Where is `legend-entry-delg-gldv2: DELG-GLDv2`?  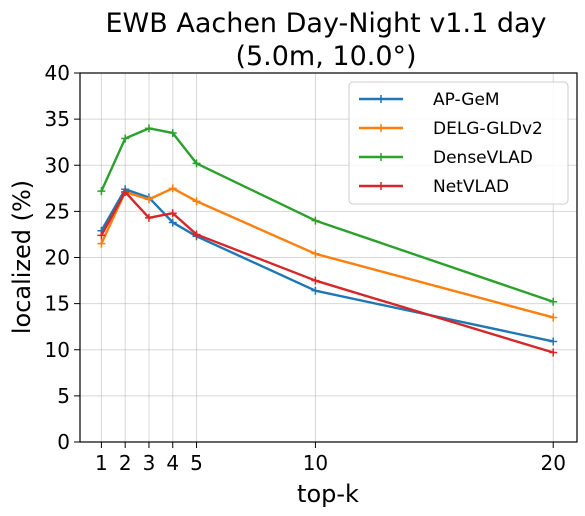 legend-entry-delg-gldv2: DELG-GLDv2 is located at coordinates (451, 129).